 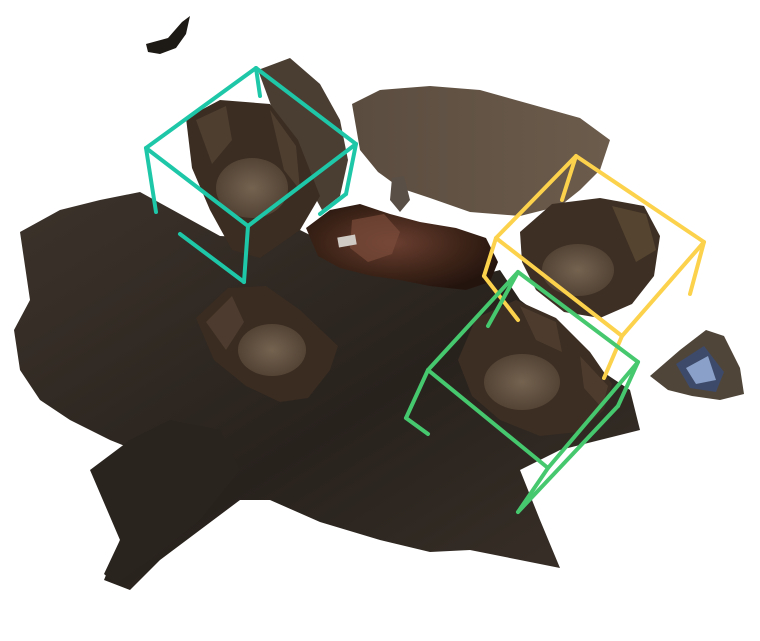 What do you see at coordinates (168, 35) in the screenshot?
I see `scan-fragment` at bounding box center [168, 35].